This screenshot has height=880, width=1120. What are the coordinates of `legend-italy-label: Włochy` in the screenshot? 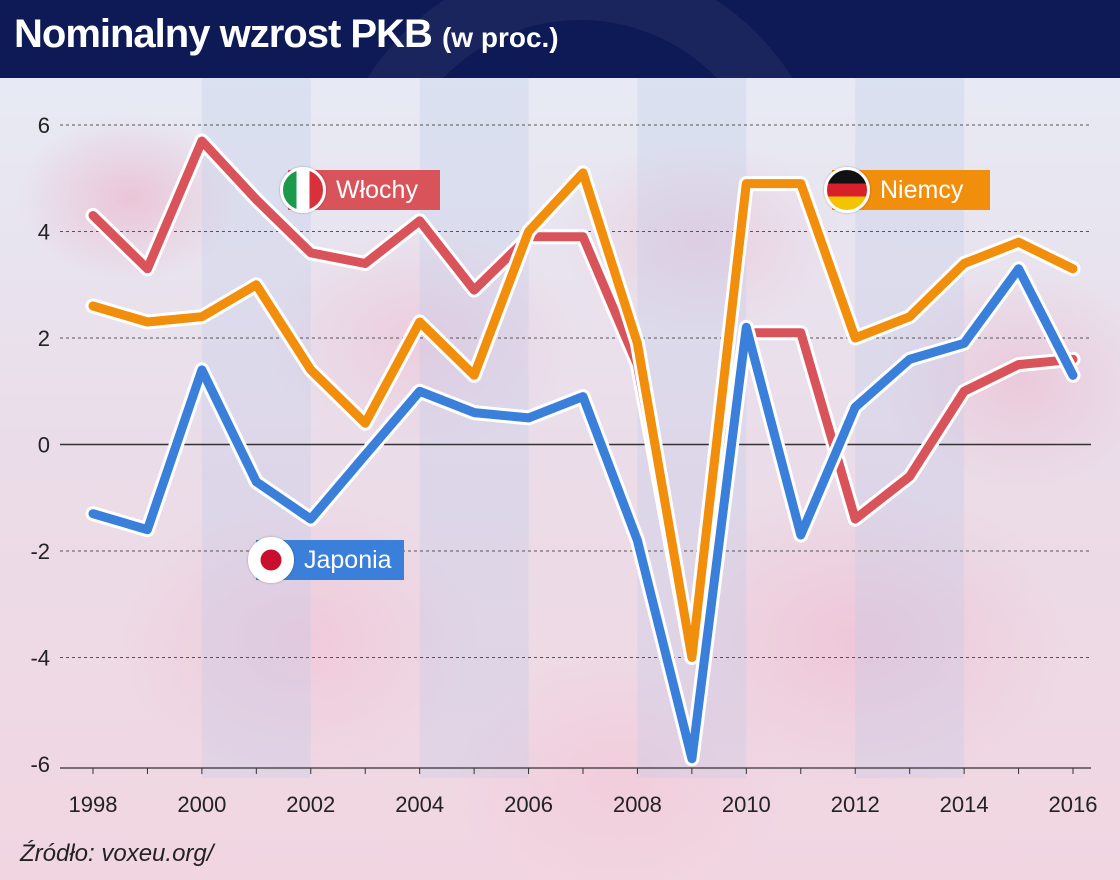 It's located at (377, 189).